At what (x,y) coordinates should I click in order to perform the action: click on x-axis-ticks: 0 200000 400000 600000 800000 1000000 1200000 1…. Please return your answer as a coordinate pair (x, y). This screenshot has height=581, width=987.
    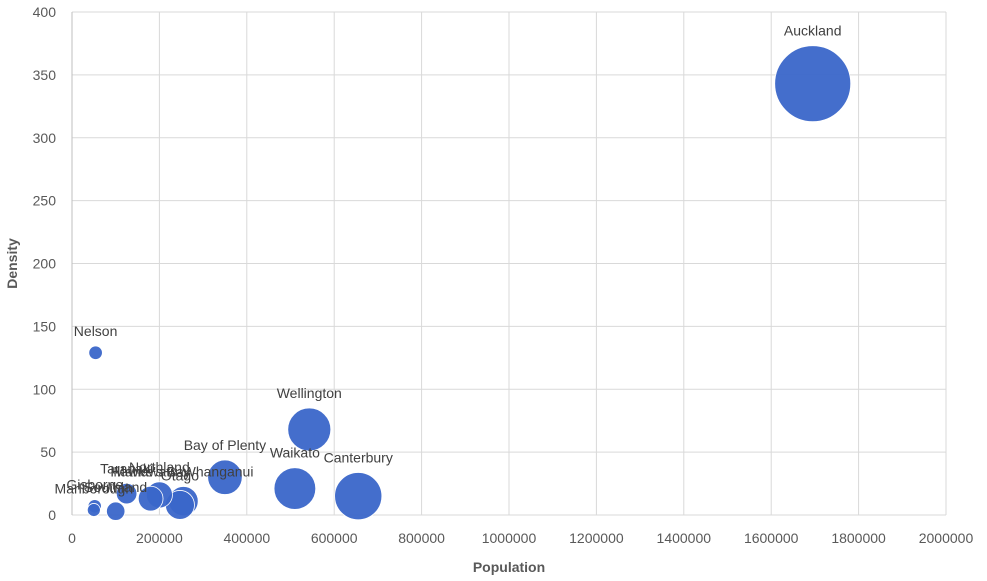
    Looking at the image, I should click on (520, 538).